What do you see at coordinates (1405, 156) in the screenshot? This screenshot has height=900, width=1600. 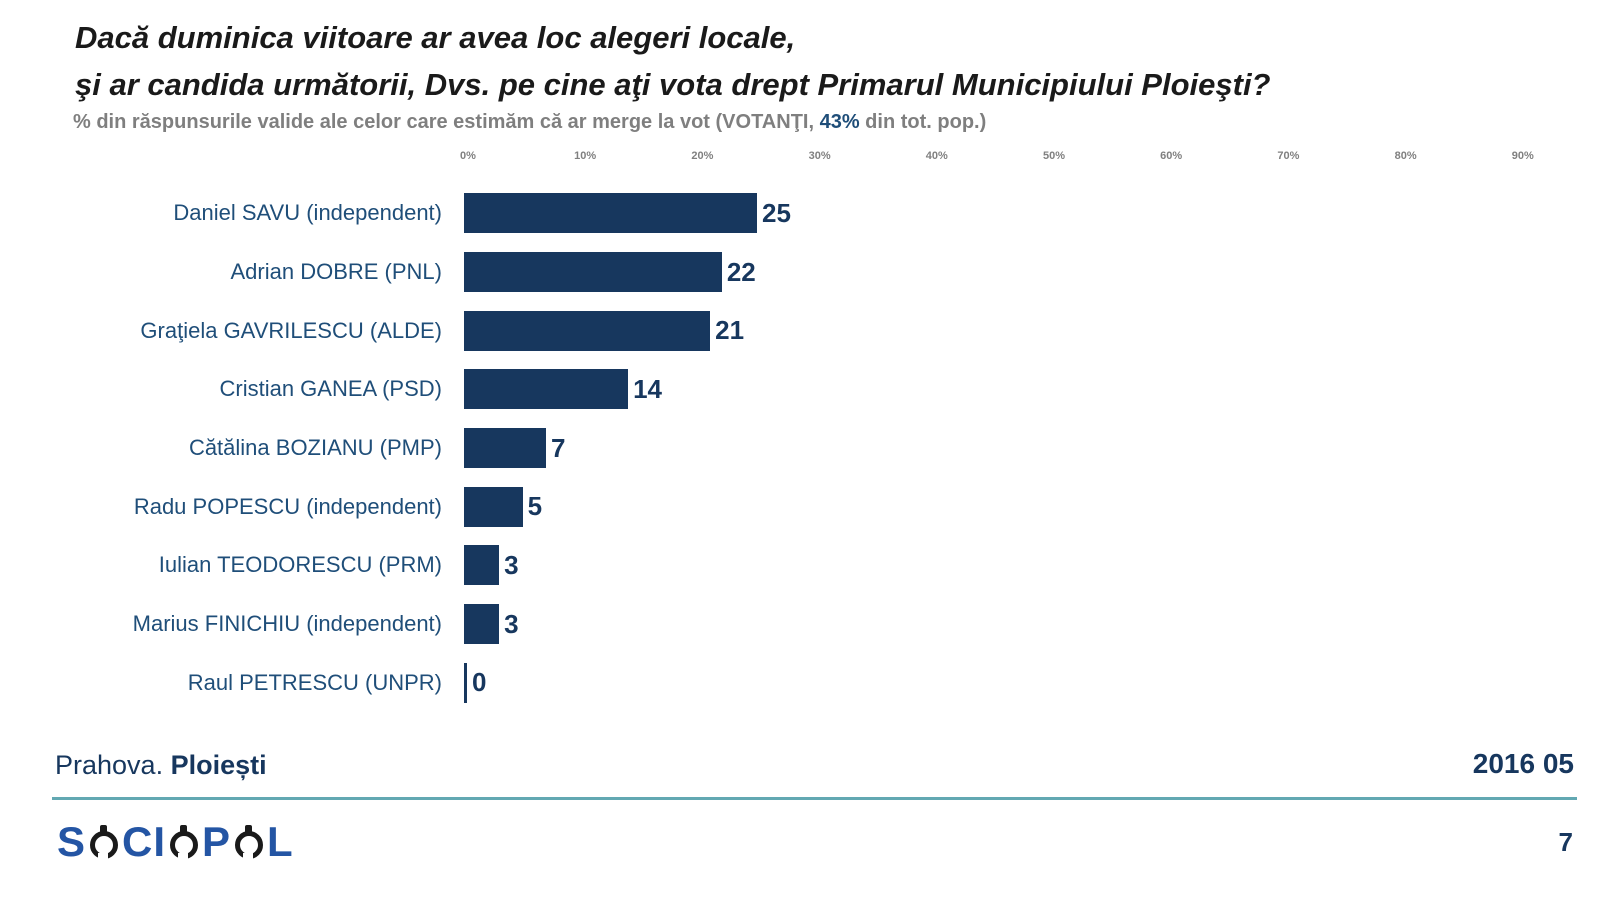 I see `x-axis-tick: 80%` at bounding box center [1405, 156].